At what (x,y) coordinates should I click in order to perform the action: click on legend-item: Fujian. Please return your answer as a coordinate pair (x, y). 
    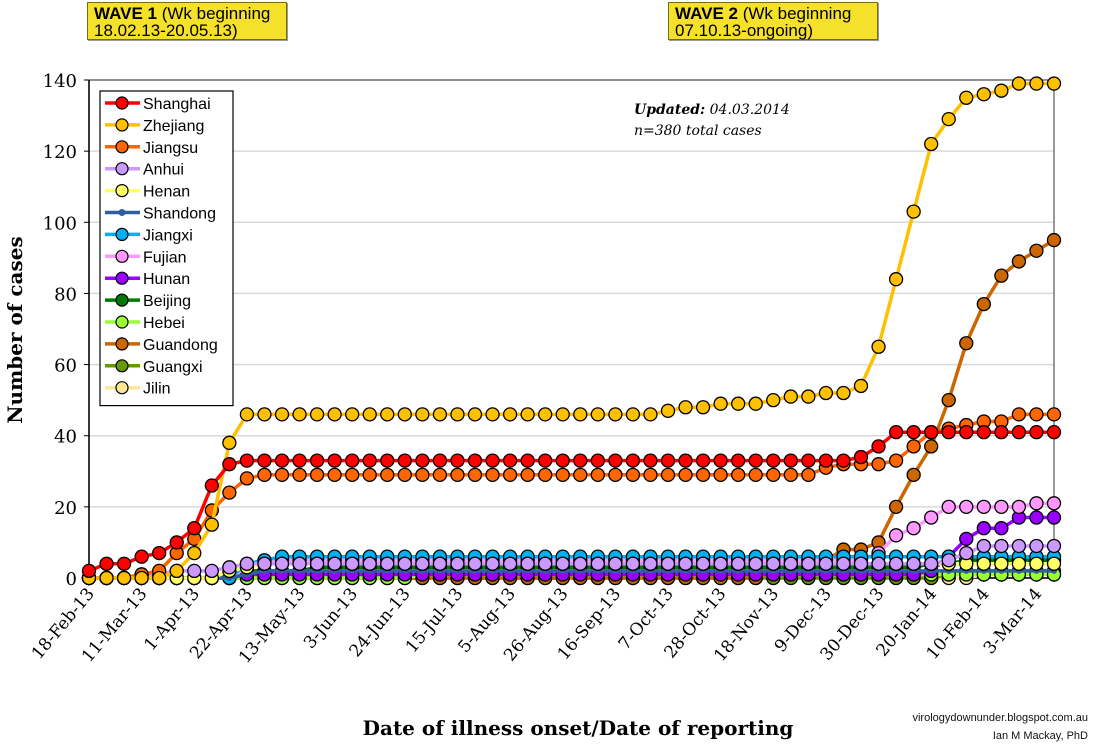
    Looking at the image, I should click on (146, 257).